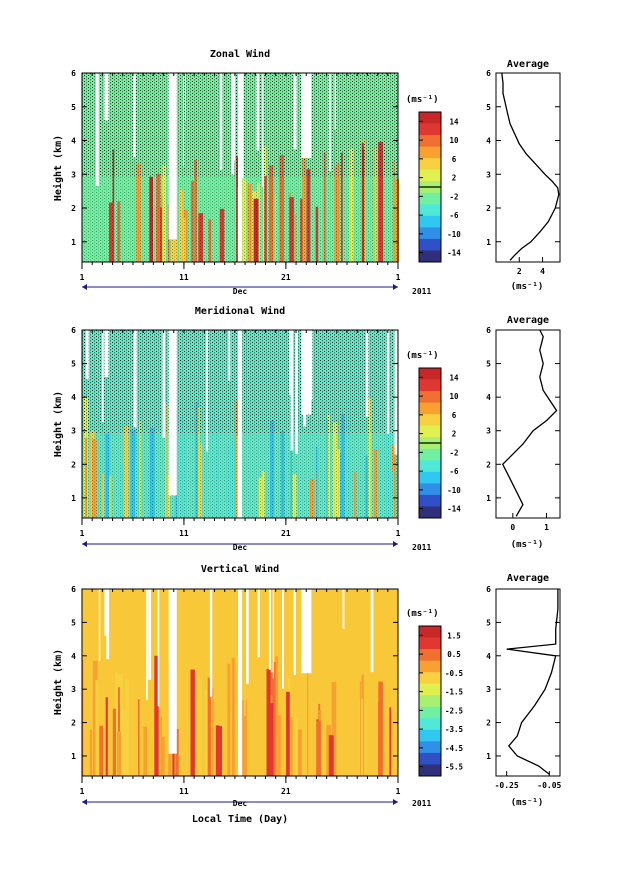  I want to click on y-tick-label: 5, so click(73, 364).